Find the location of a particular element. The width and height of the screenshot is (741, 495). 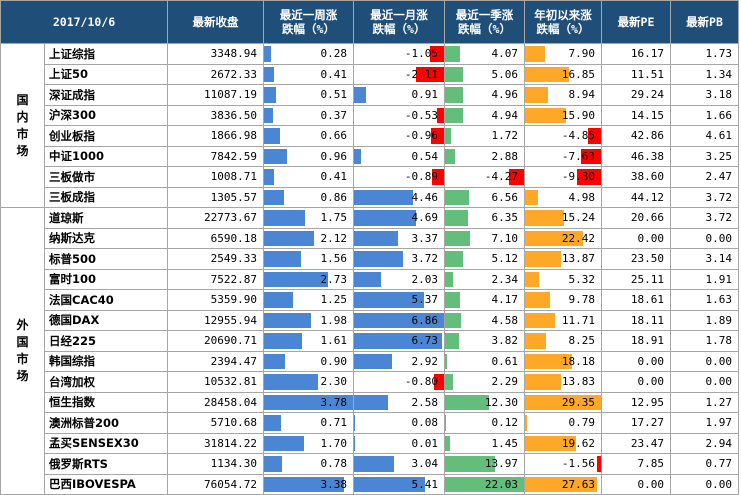

index-name: 纳斯达克 is located at coordinates (106, 238).